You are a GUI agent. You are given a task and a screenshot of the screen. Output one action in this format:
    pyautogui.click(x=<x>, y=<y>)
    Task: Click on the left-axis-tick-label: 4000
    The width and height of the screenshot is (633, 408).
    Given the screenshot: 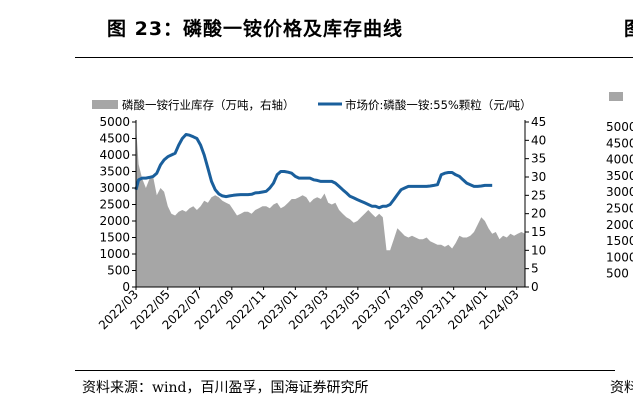 What is the action you would take?
    pyautogui.click(x=114, y=155)
    